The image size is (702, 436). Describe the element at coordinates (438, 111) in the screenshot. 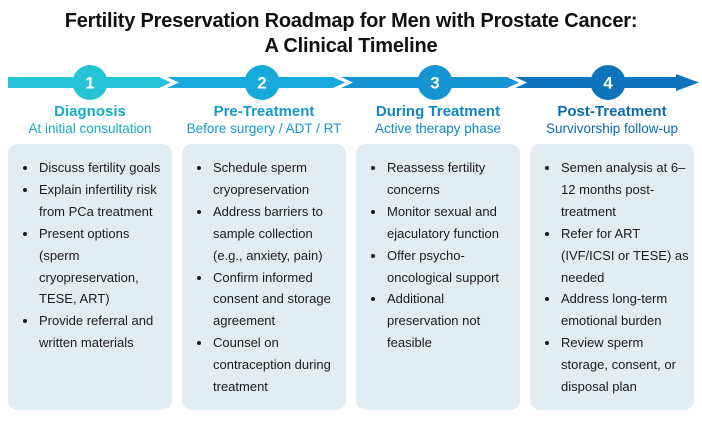

I see `stage-name: During Treatment` at that location.